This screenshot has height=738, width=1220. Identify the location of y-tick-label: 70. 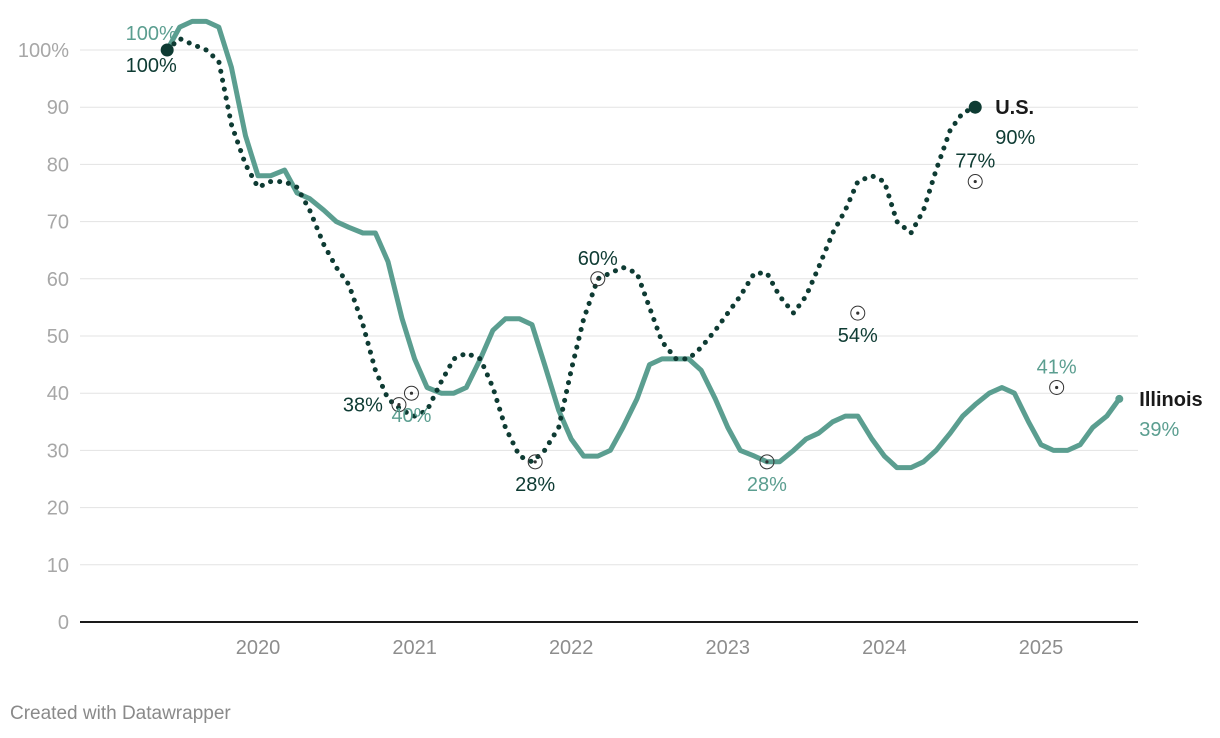
(58, 223).